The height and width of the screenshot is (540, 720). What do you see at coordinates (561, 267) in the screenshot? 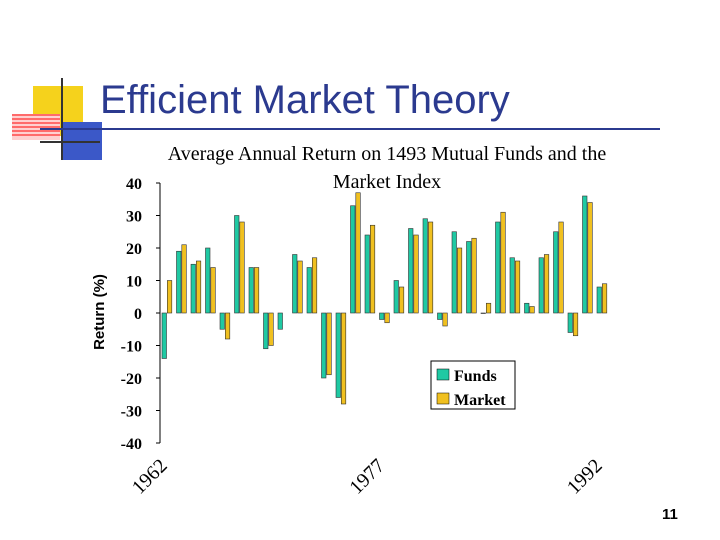
I see `bar-market-1989` at bounding box center [561, 267].